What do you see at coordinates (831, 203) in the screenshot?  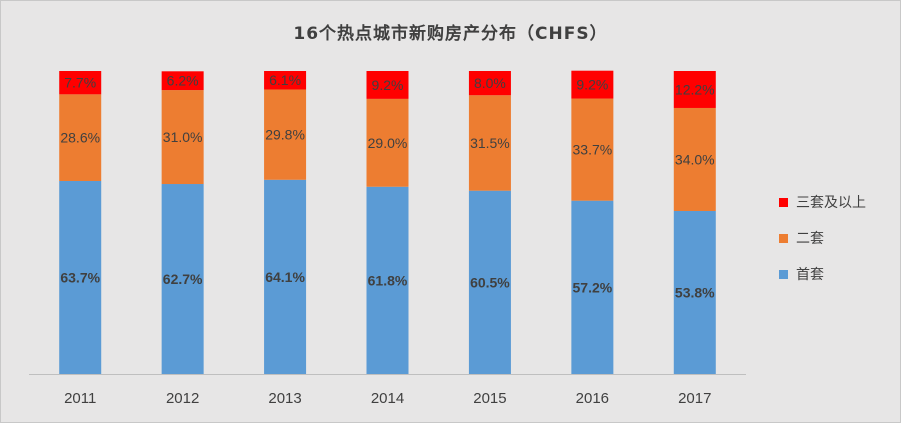 I see `legend-label: 三套及以上` at bounding box center [831, 203].